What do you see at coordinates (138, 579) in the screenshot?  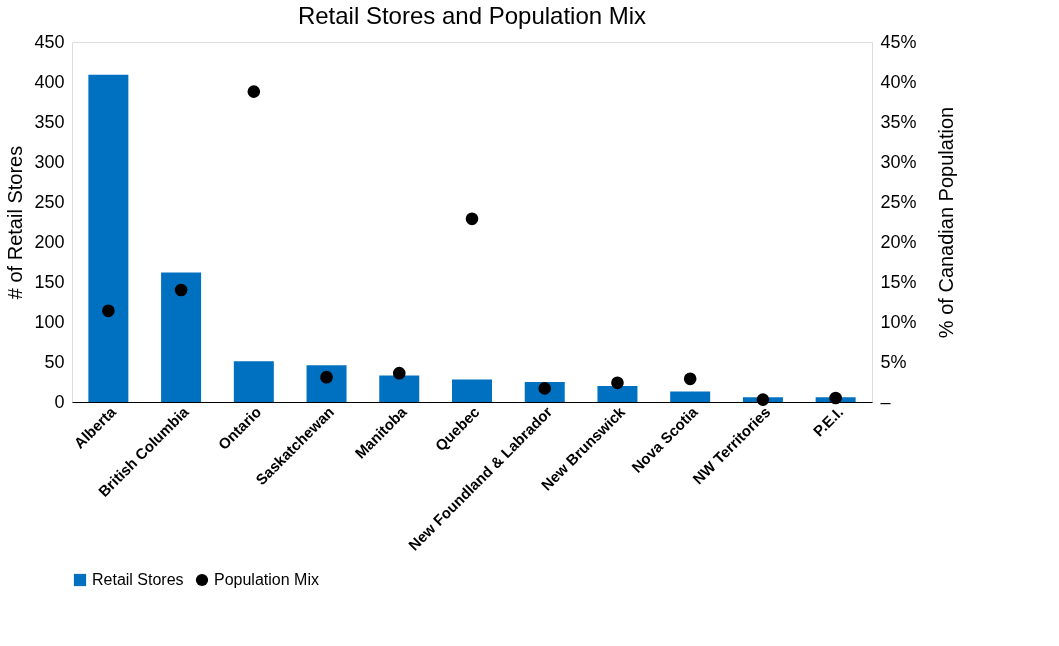 I see `legend-label: Retail Stores` at bounding box center [138, 579].